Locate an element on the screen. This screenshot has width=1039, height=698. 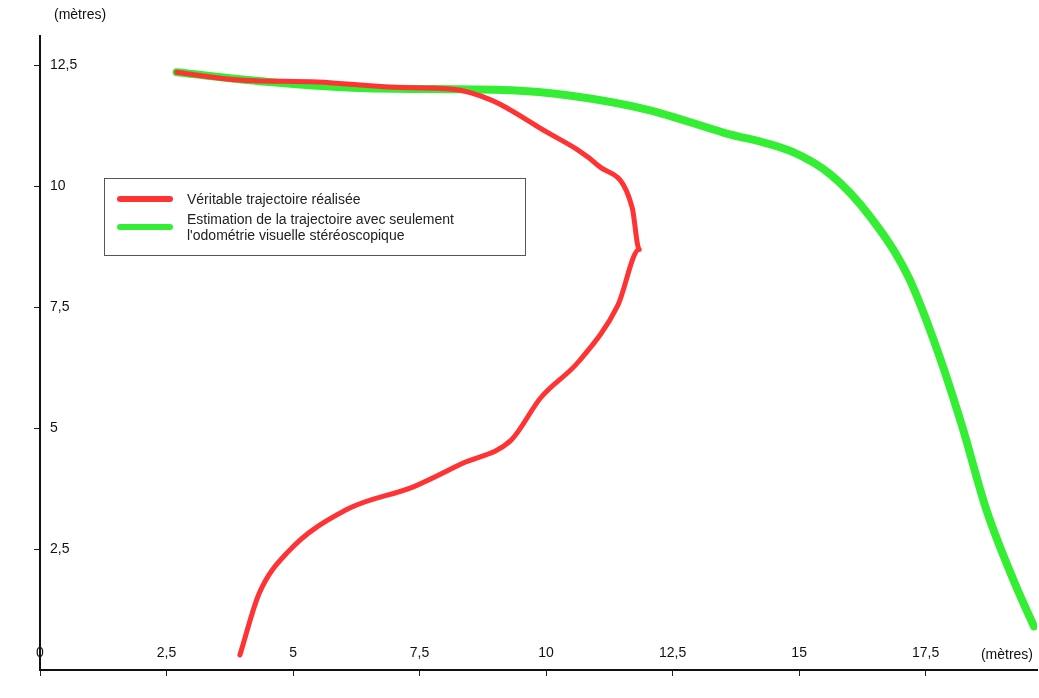
y-tick-label: 5 is located at coordinates (54, 426).